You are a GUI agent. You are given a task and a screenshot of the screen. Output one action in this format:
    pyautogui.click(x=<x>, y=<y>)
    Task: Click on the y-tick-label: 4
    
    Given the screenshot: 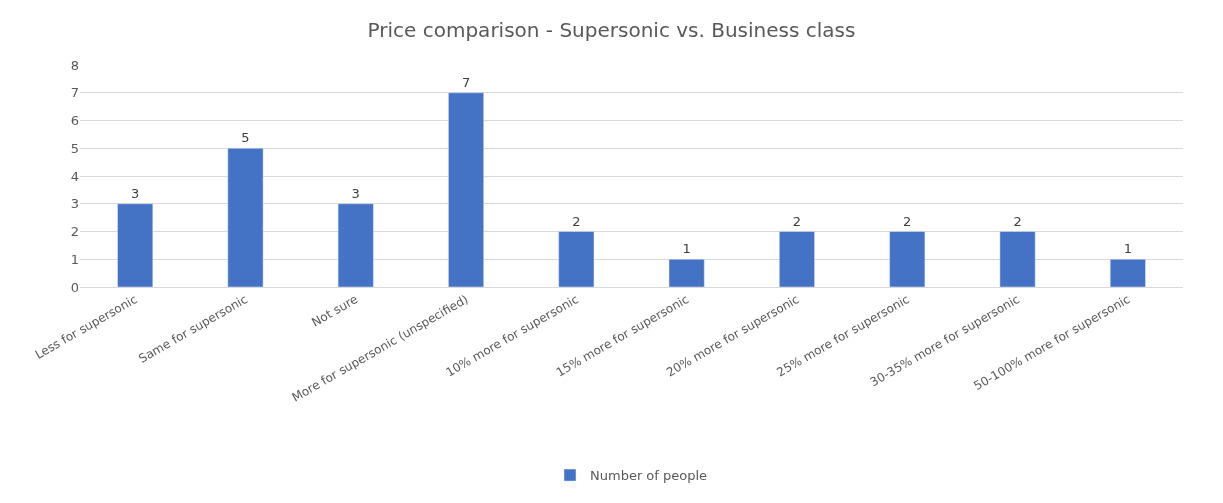 What is the action you would take?
    pyautogui.click(x=74, y=176)
    